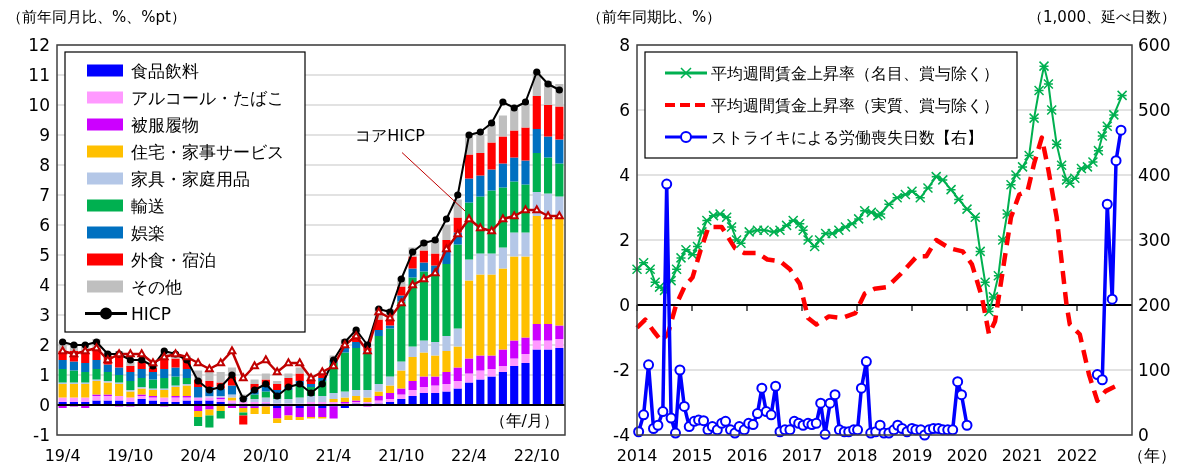 Image resolution: width=1181 pixels, height=466 pixels. Describe the element at coordinates (151, 313) in the screenshot. I see `legend-label: HICP` at that location.